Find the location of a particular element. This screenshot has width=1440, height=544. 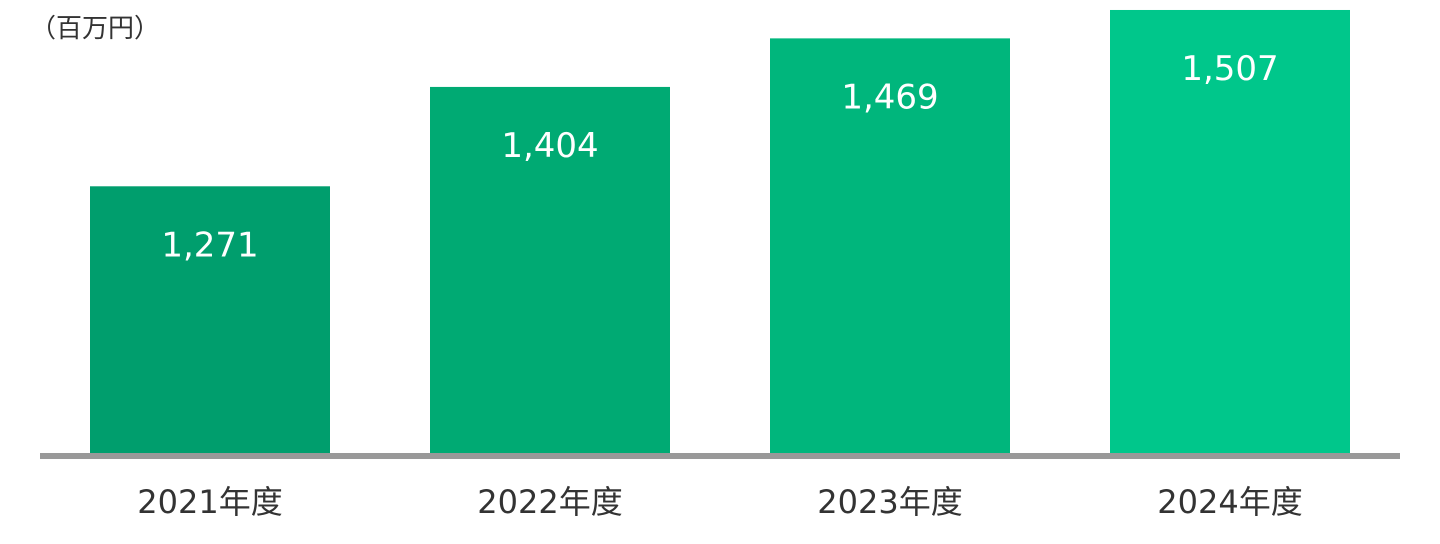

x-tick-label-3: 2023年度 is located at coordinates (889, 502).